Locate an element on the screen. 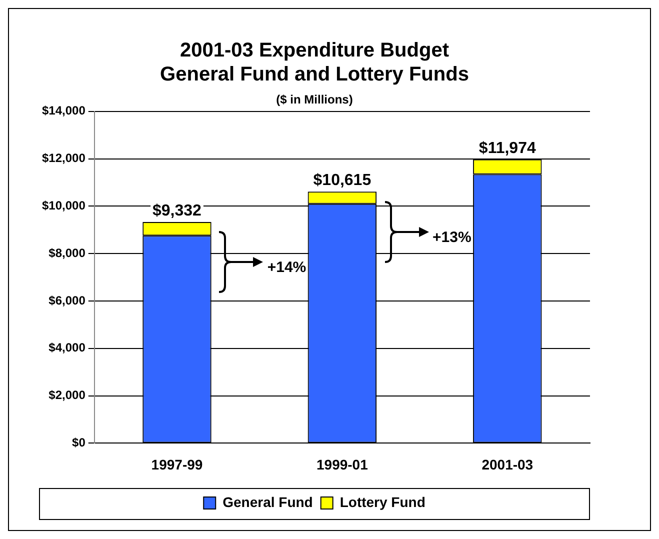 The width and height of the screenshot is (659, 539). x-tick-label: 1999-01 is located at coordinates (342, 464).